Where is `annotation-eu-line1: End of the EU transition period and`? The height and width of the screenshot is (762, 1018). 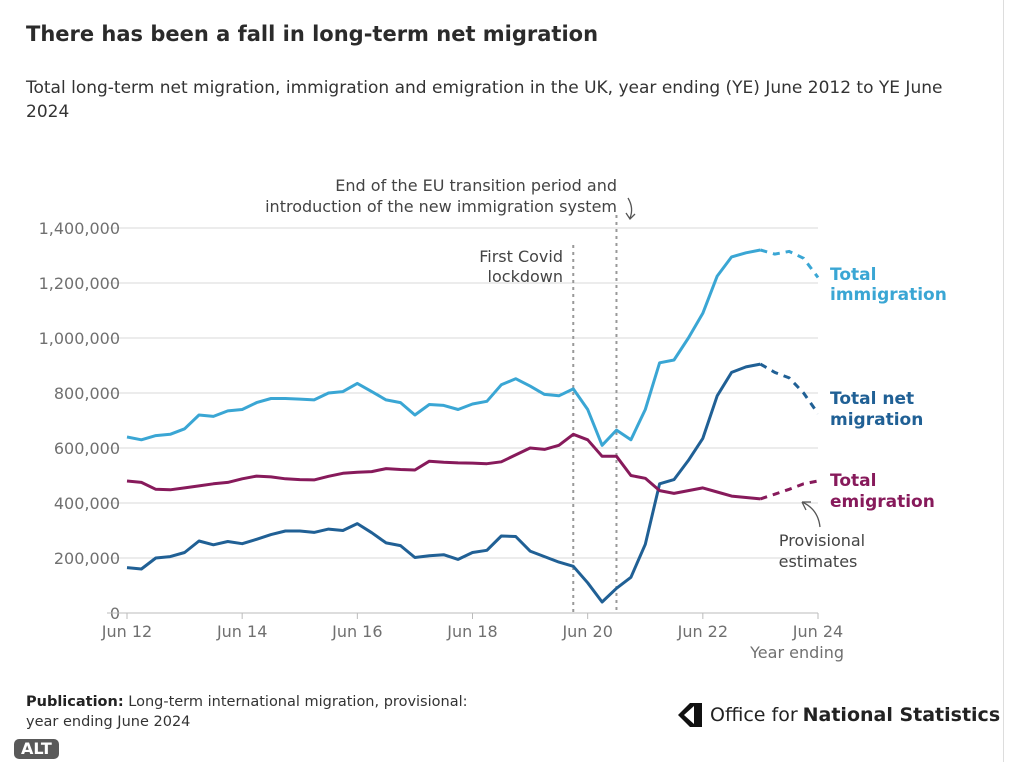 annotation-eu-line1: End of the EU transition period and is located at coordinates (476, 185).